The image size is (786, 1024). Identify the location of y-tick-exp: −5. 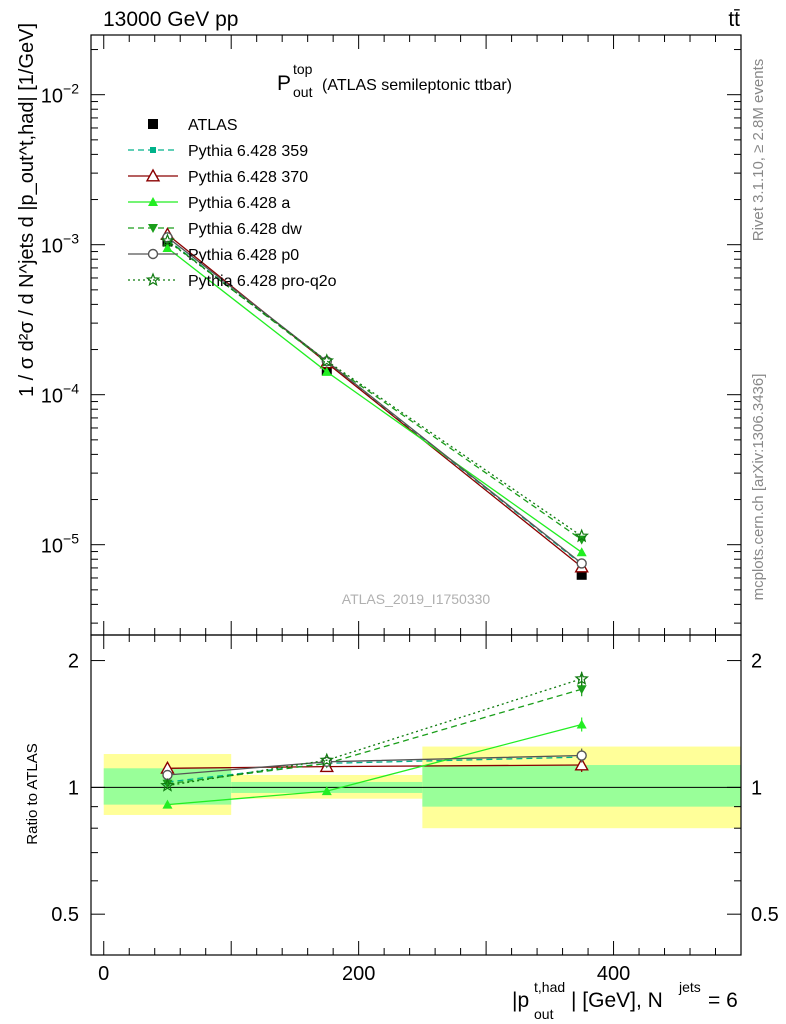
(71, 539).